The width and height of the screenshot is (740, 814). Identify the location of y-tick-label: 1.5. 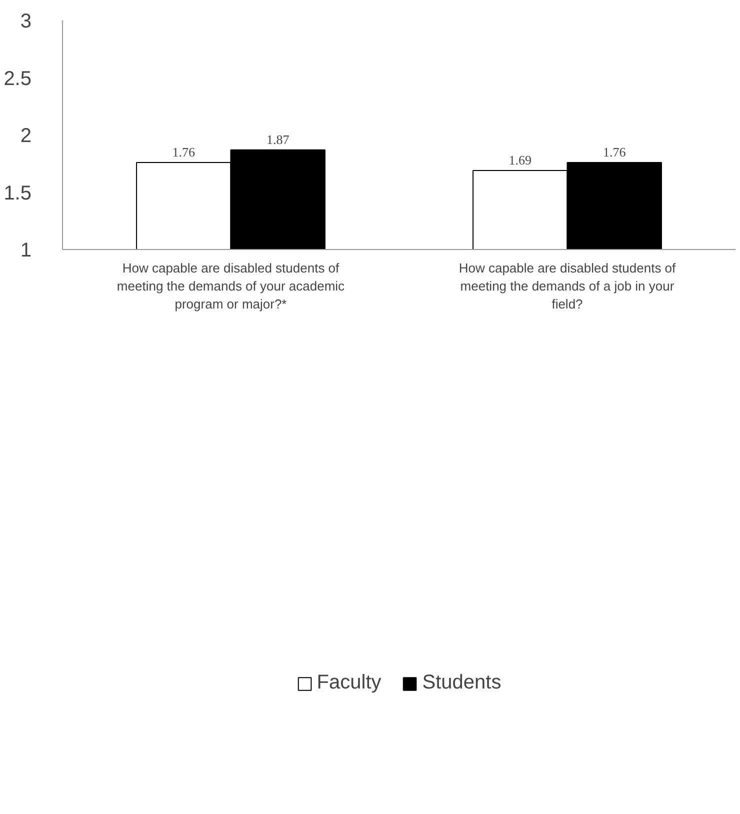
(18, 193).